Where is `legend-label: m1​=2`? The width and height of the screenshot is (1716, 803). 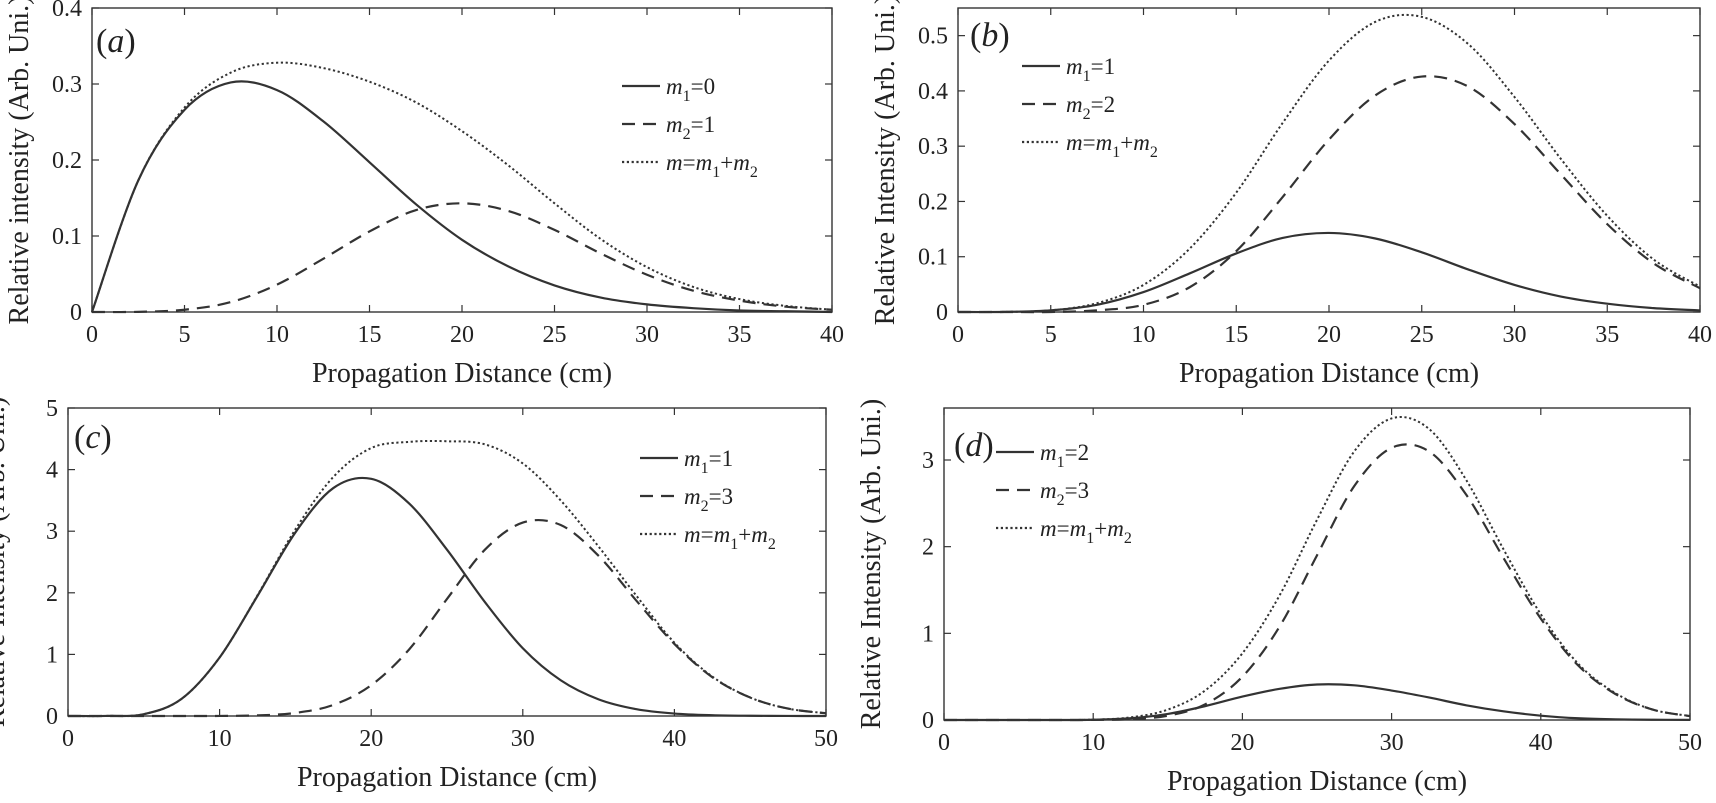
legend-label: m1​=2 is located at coordinates (1064, 455).